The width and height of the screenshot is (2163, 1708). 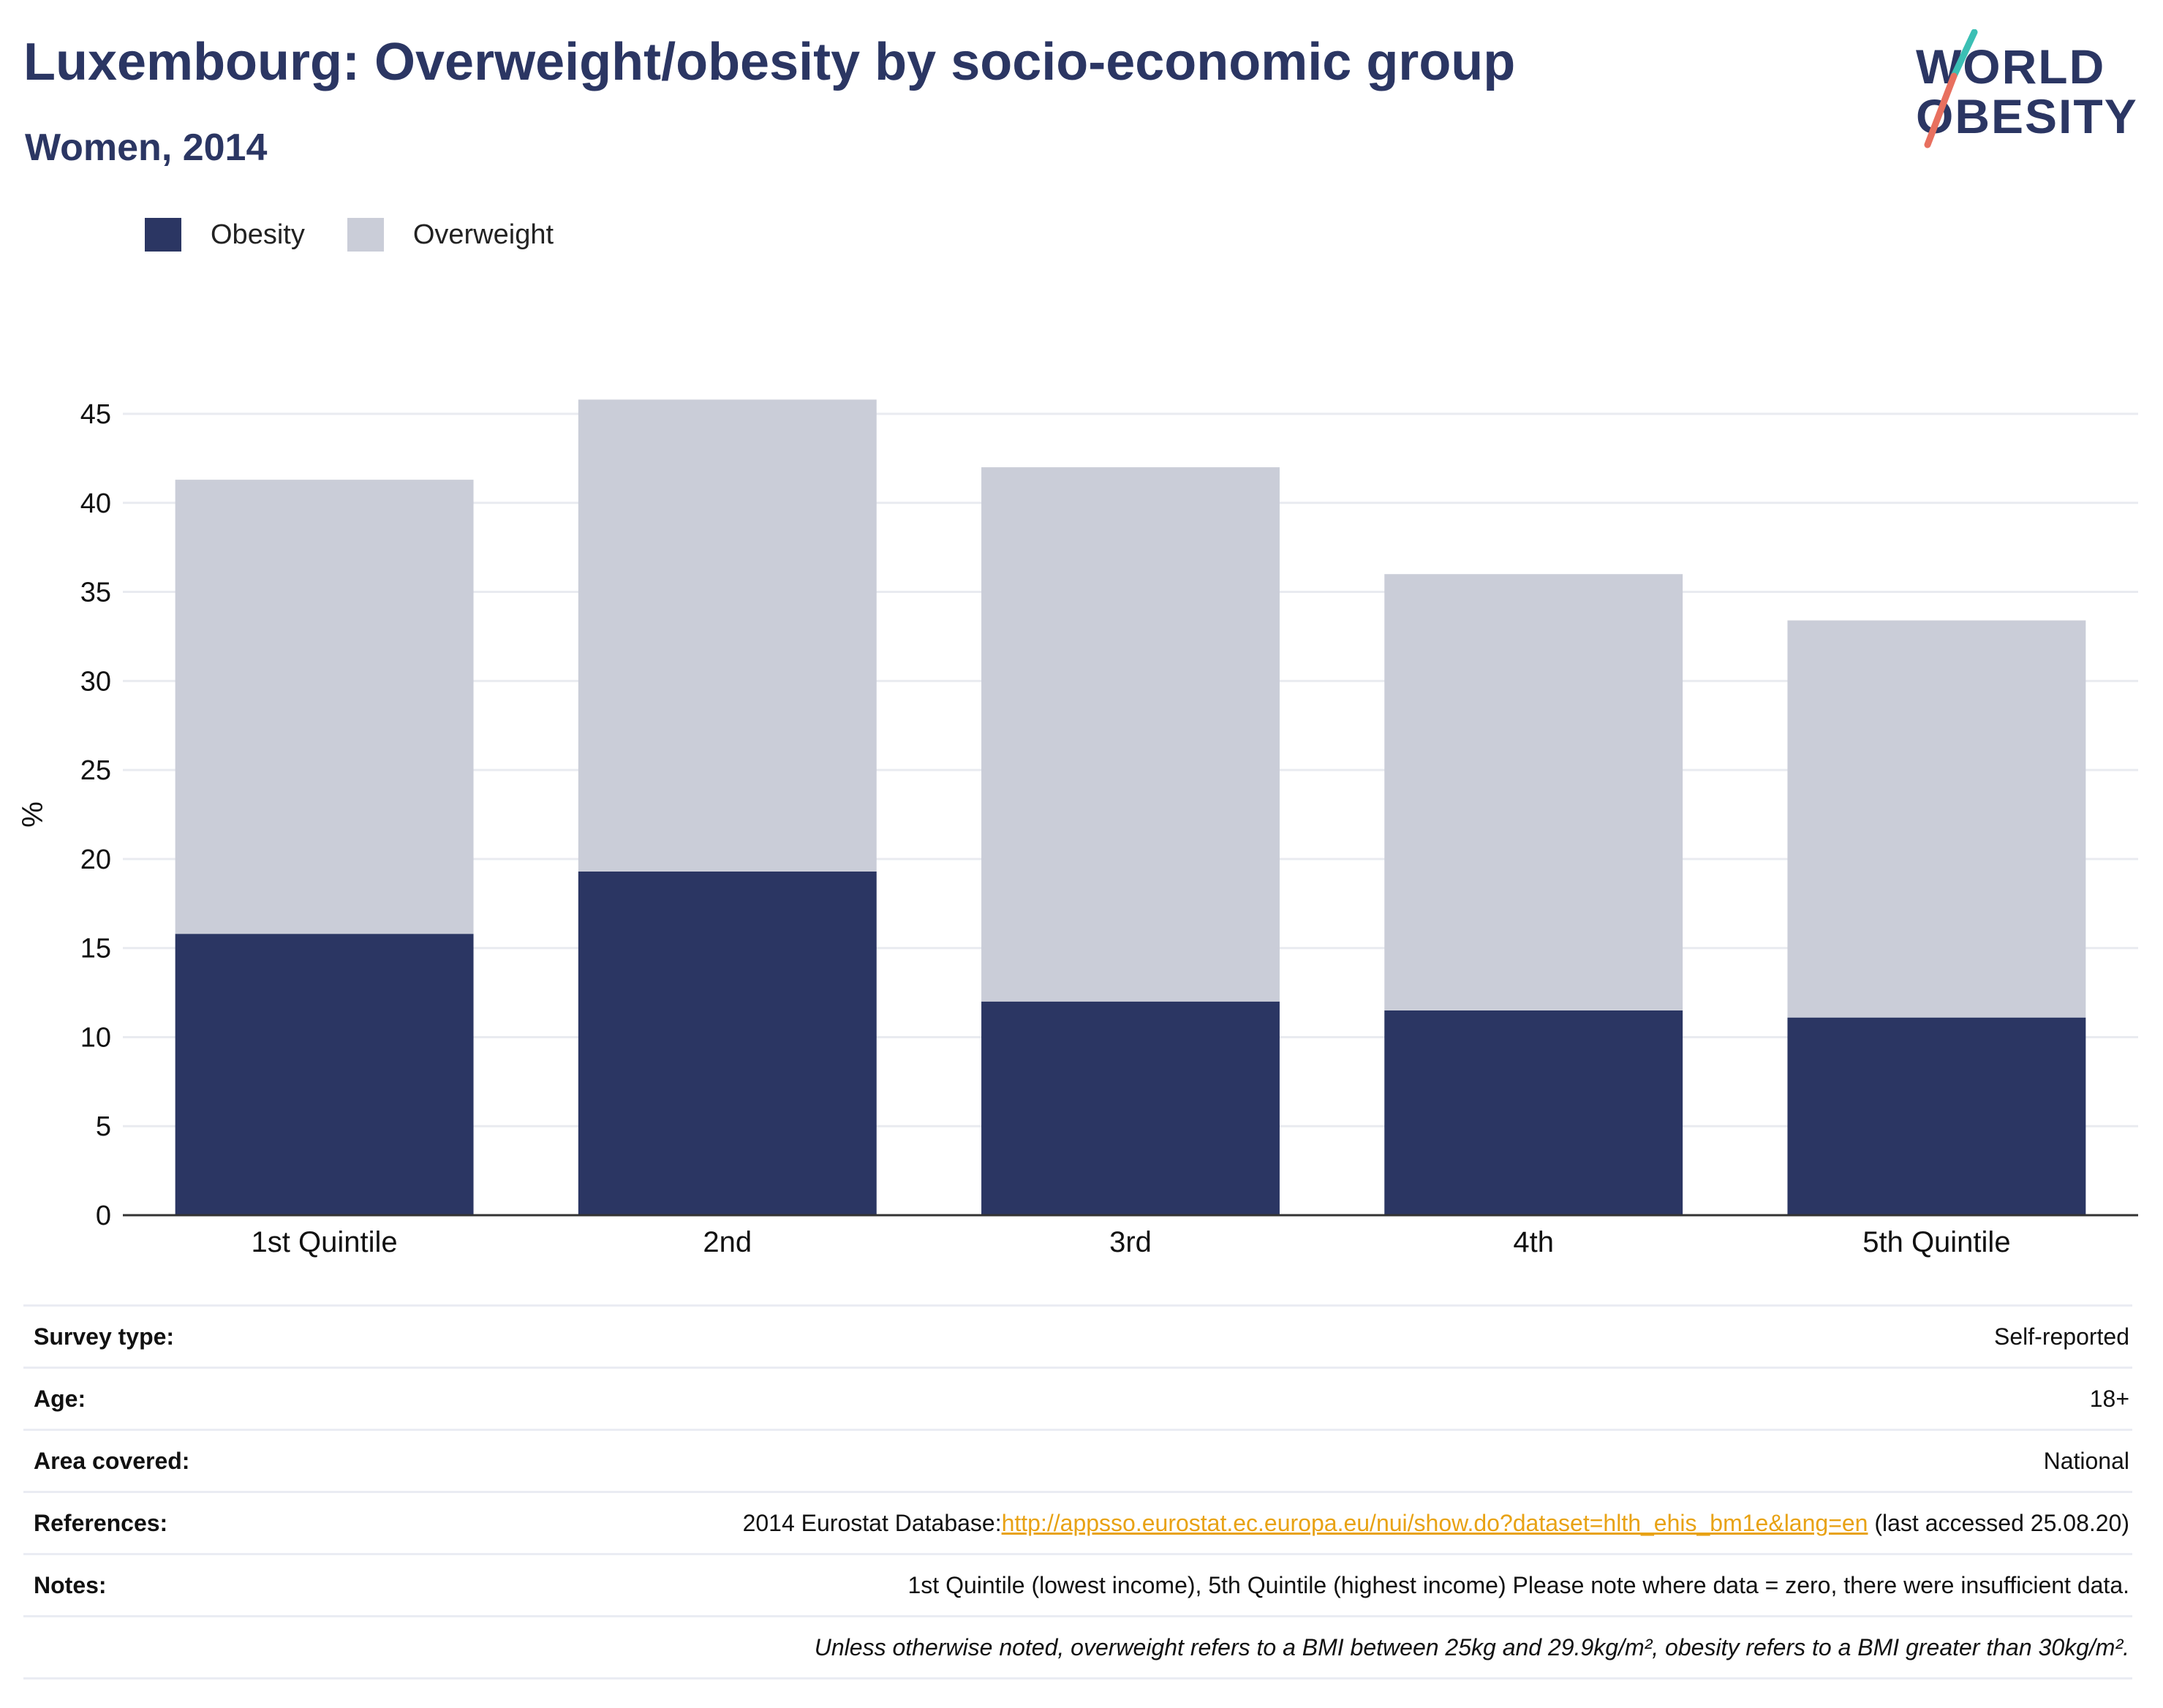 I want to click on age-value: 18+, so click(x=2109, y=1398).